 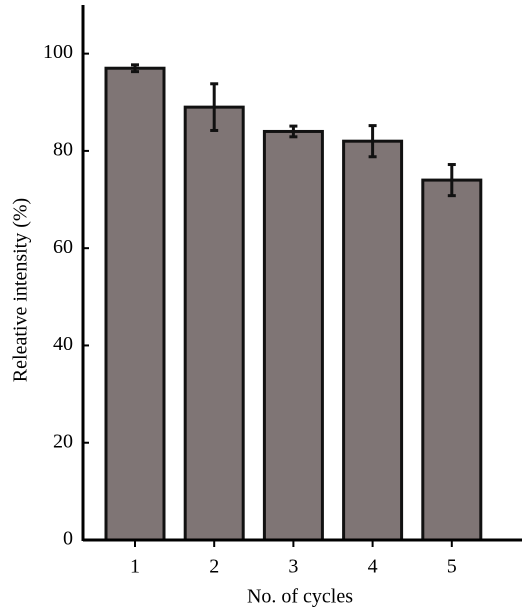 I want to click on y-tick-label: 40, so click(x=63, y=344).